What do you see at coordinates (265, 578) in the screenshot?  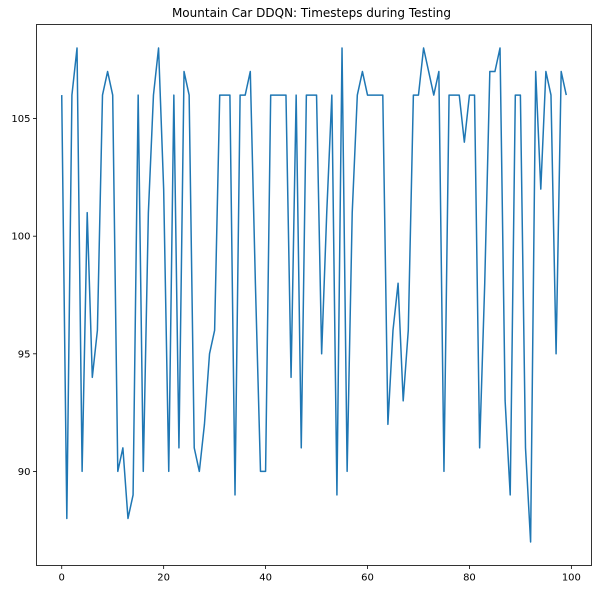 I see `x-tick-label: 40` at bounding box center [265, 578].